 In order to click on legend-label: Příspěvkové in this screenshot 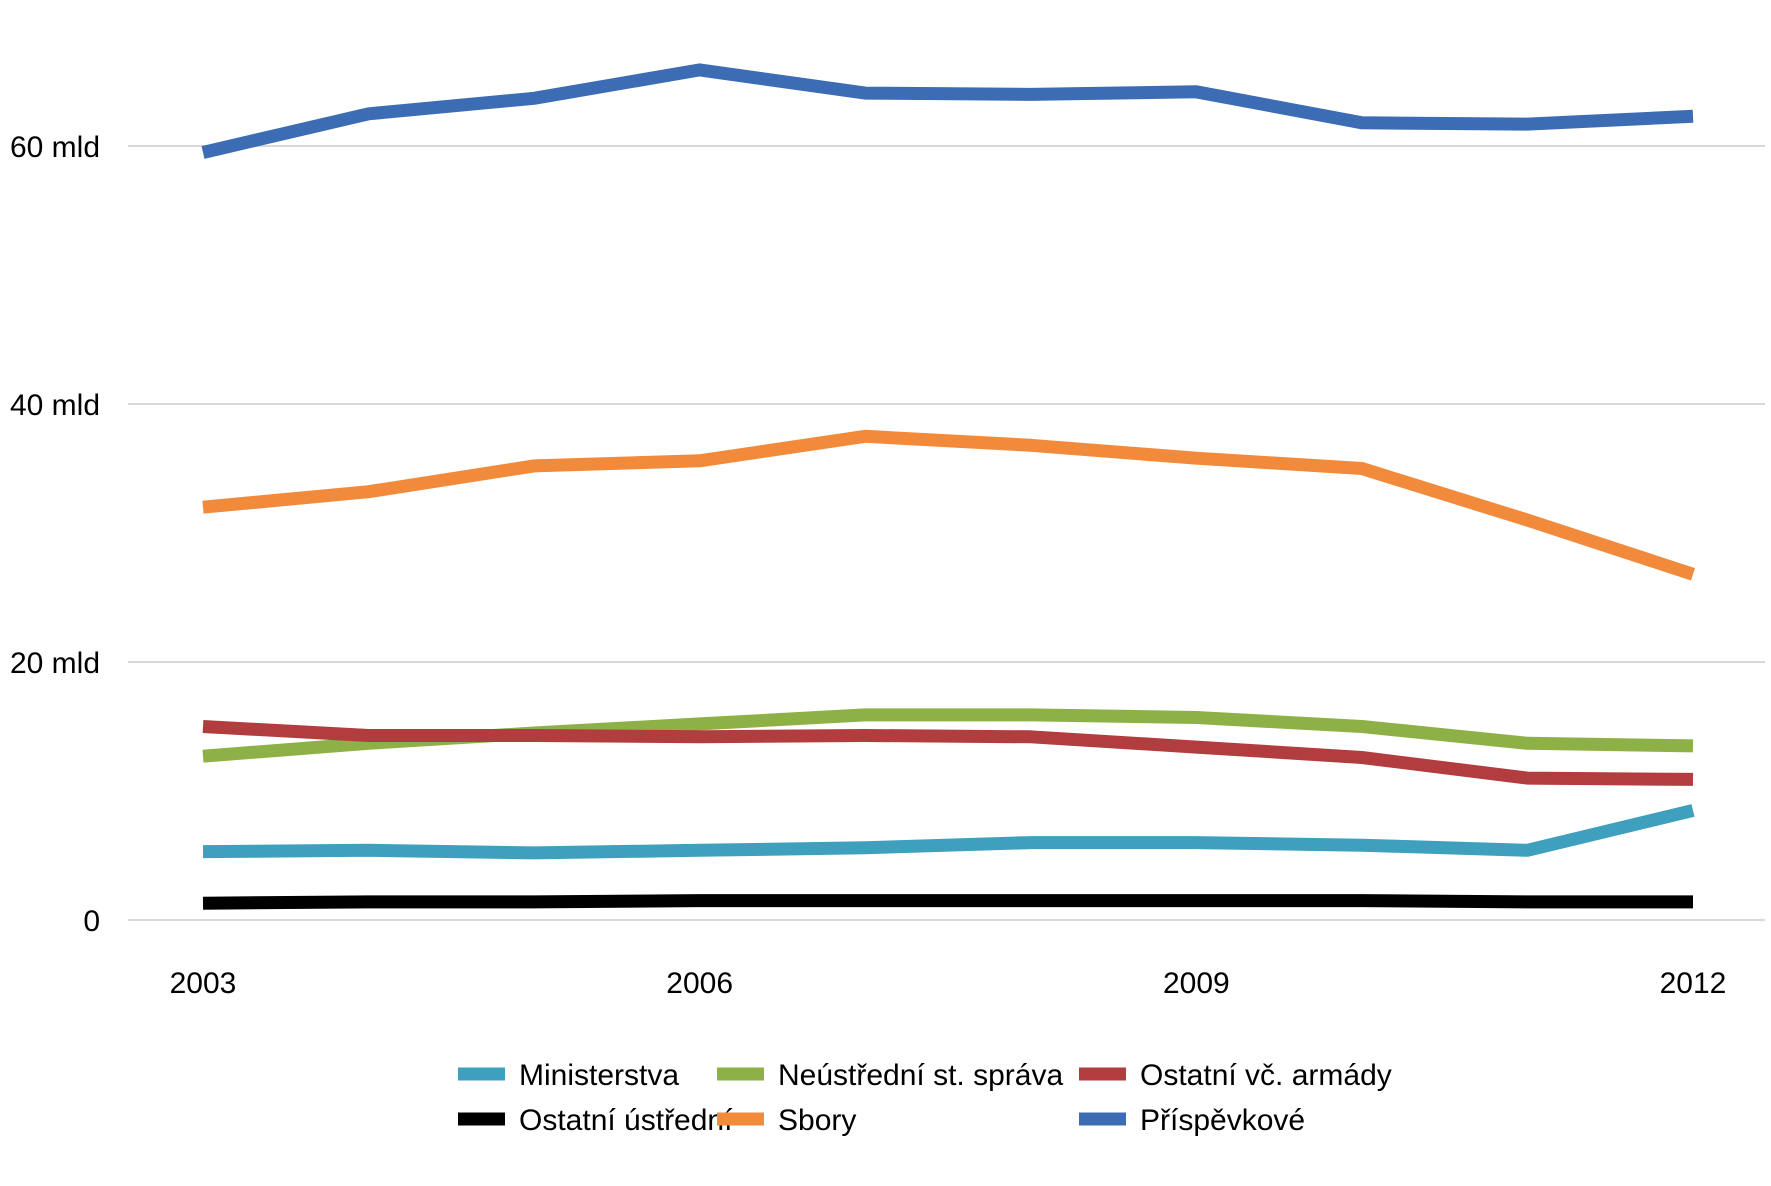, I will do `click(1222, 1120)`.